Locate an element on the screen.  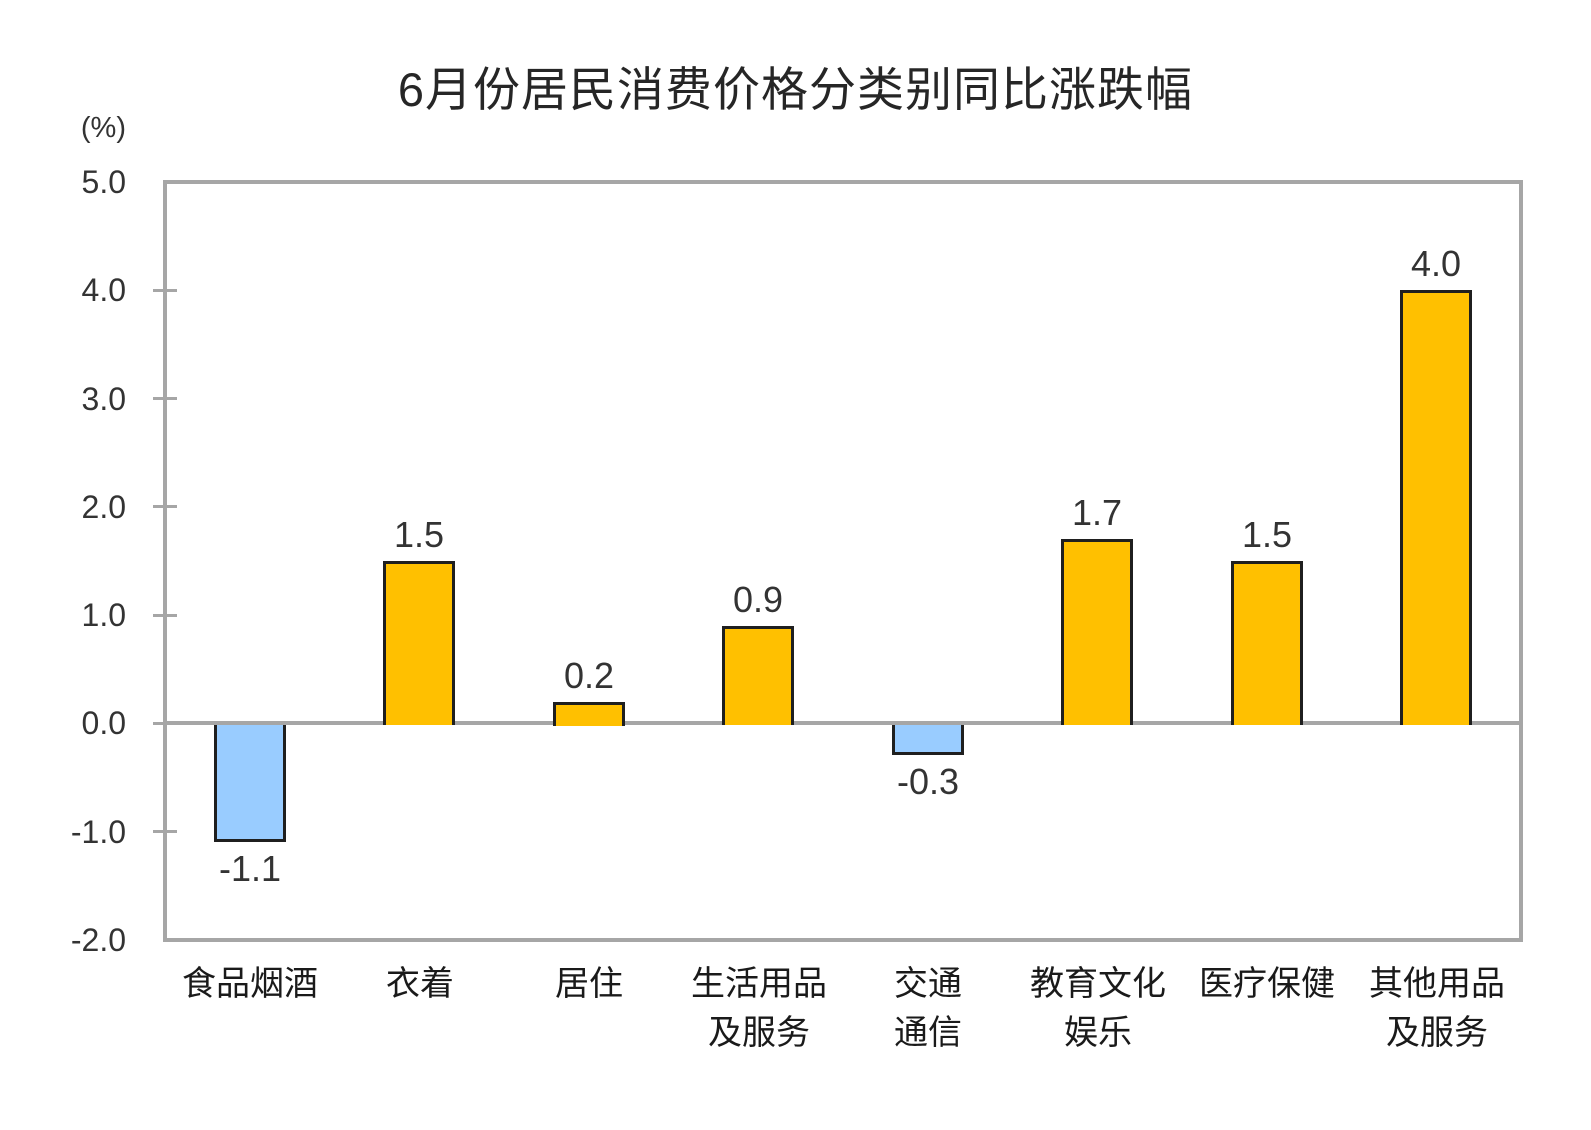
x-category-label: 其他用品 及服务 is located at coordinates (1437, 1008).